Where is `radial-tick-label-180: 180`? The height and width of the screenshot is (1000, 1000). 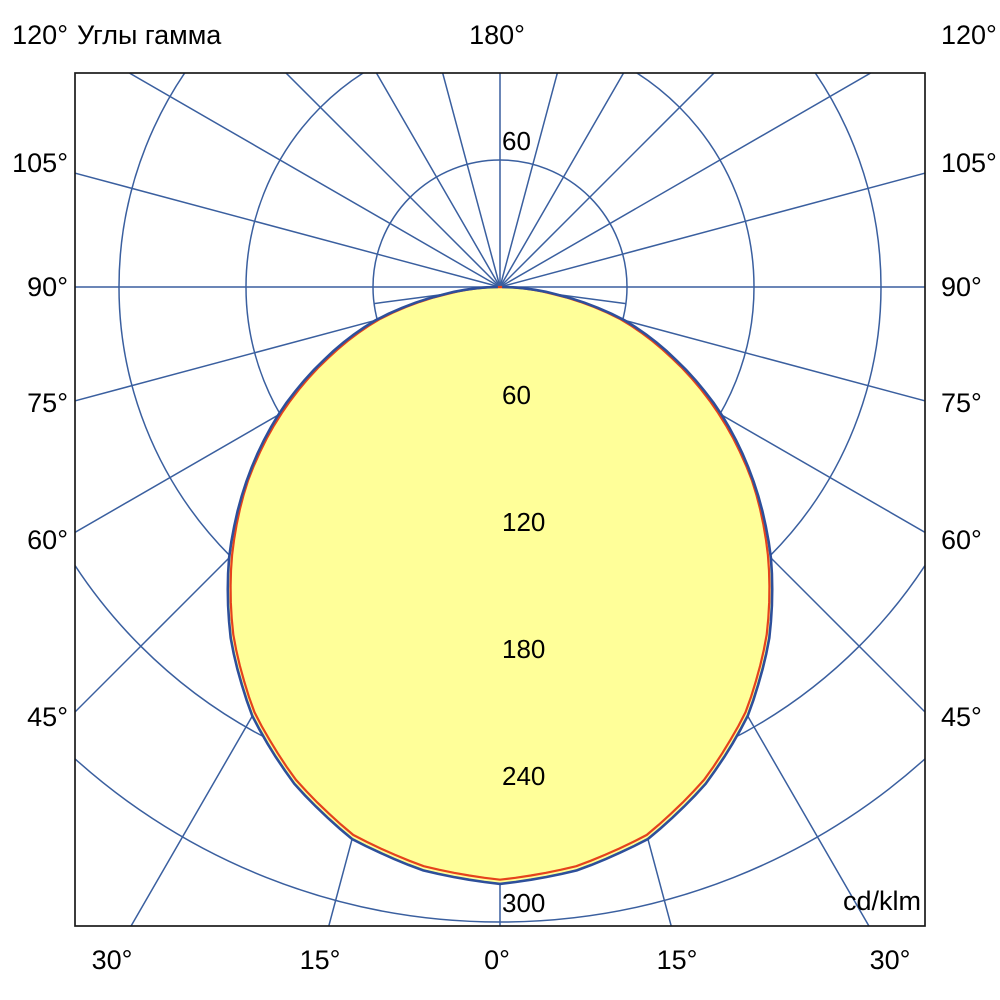
radial-tick-label-180: 180 is located at coordinates (524, 649).